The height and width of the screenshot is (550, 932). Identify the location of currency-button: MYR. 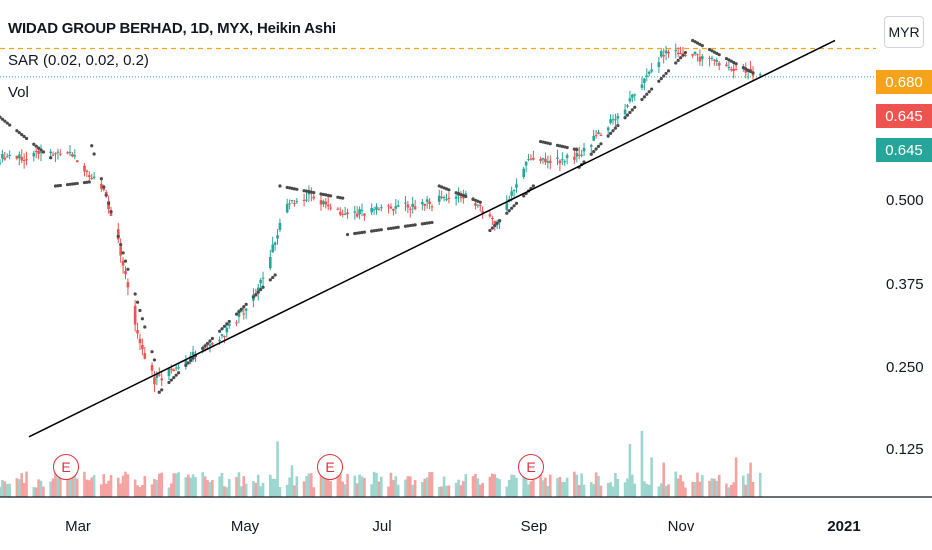
(904, 32).